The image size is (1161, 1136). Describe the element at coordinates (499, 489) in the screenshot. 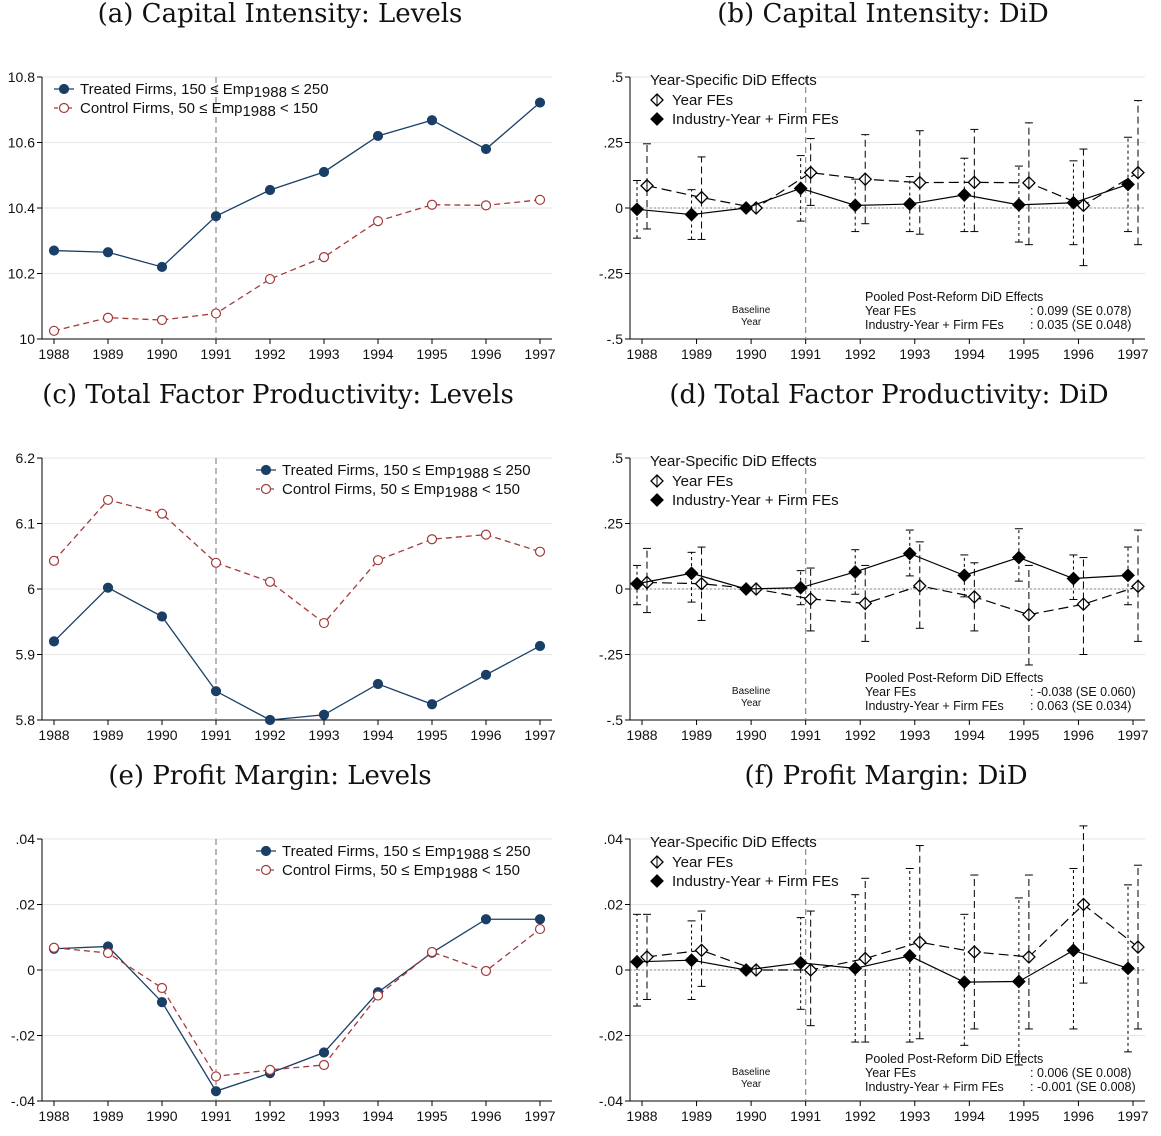

I see `legend-label-tail: < 150` at that location.